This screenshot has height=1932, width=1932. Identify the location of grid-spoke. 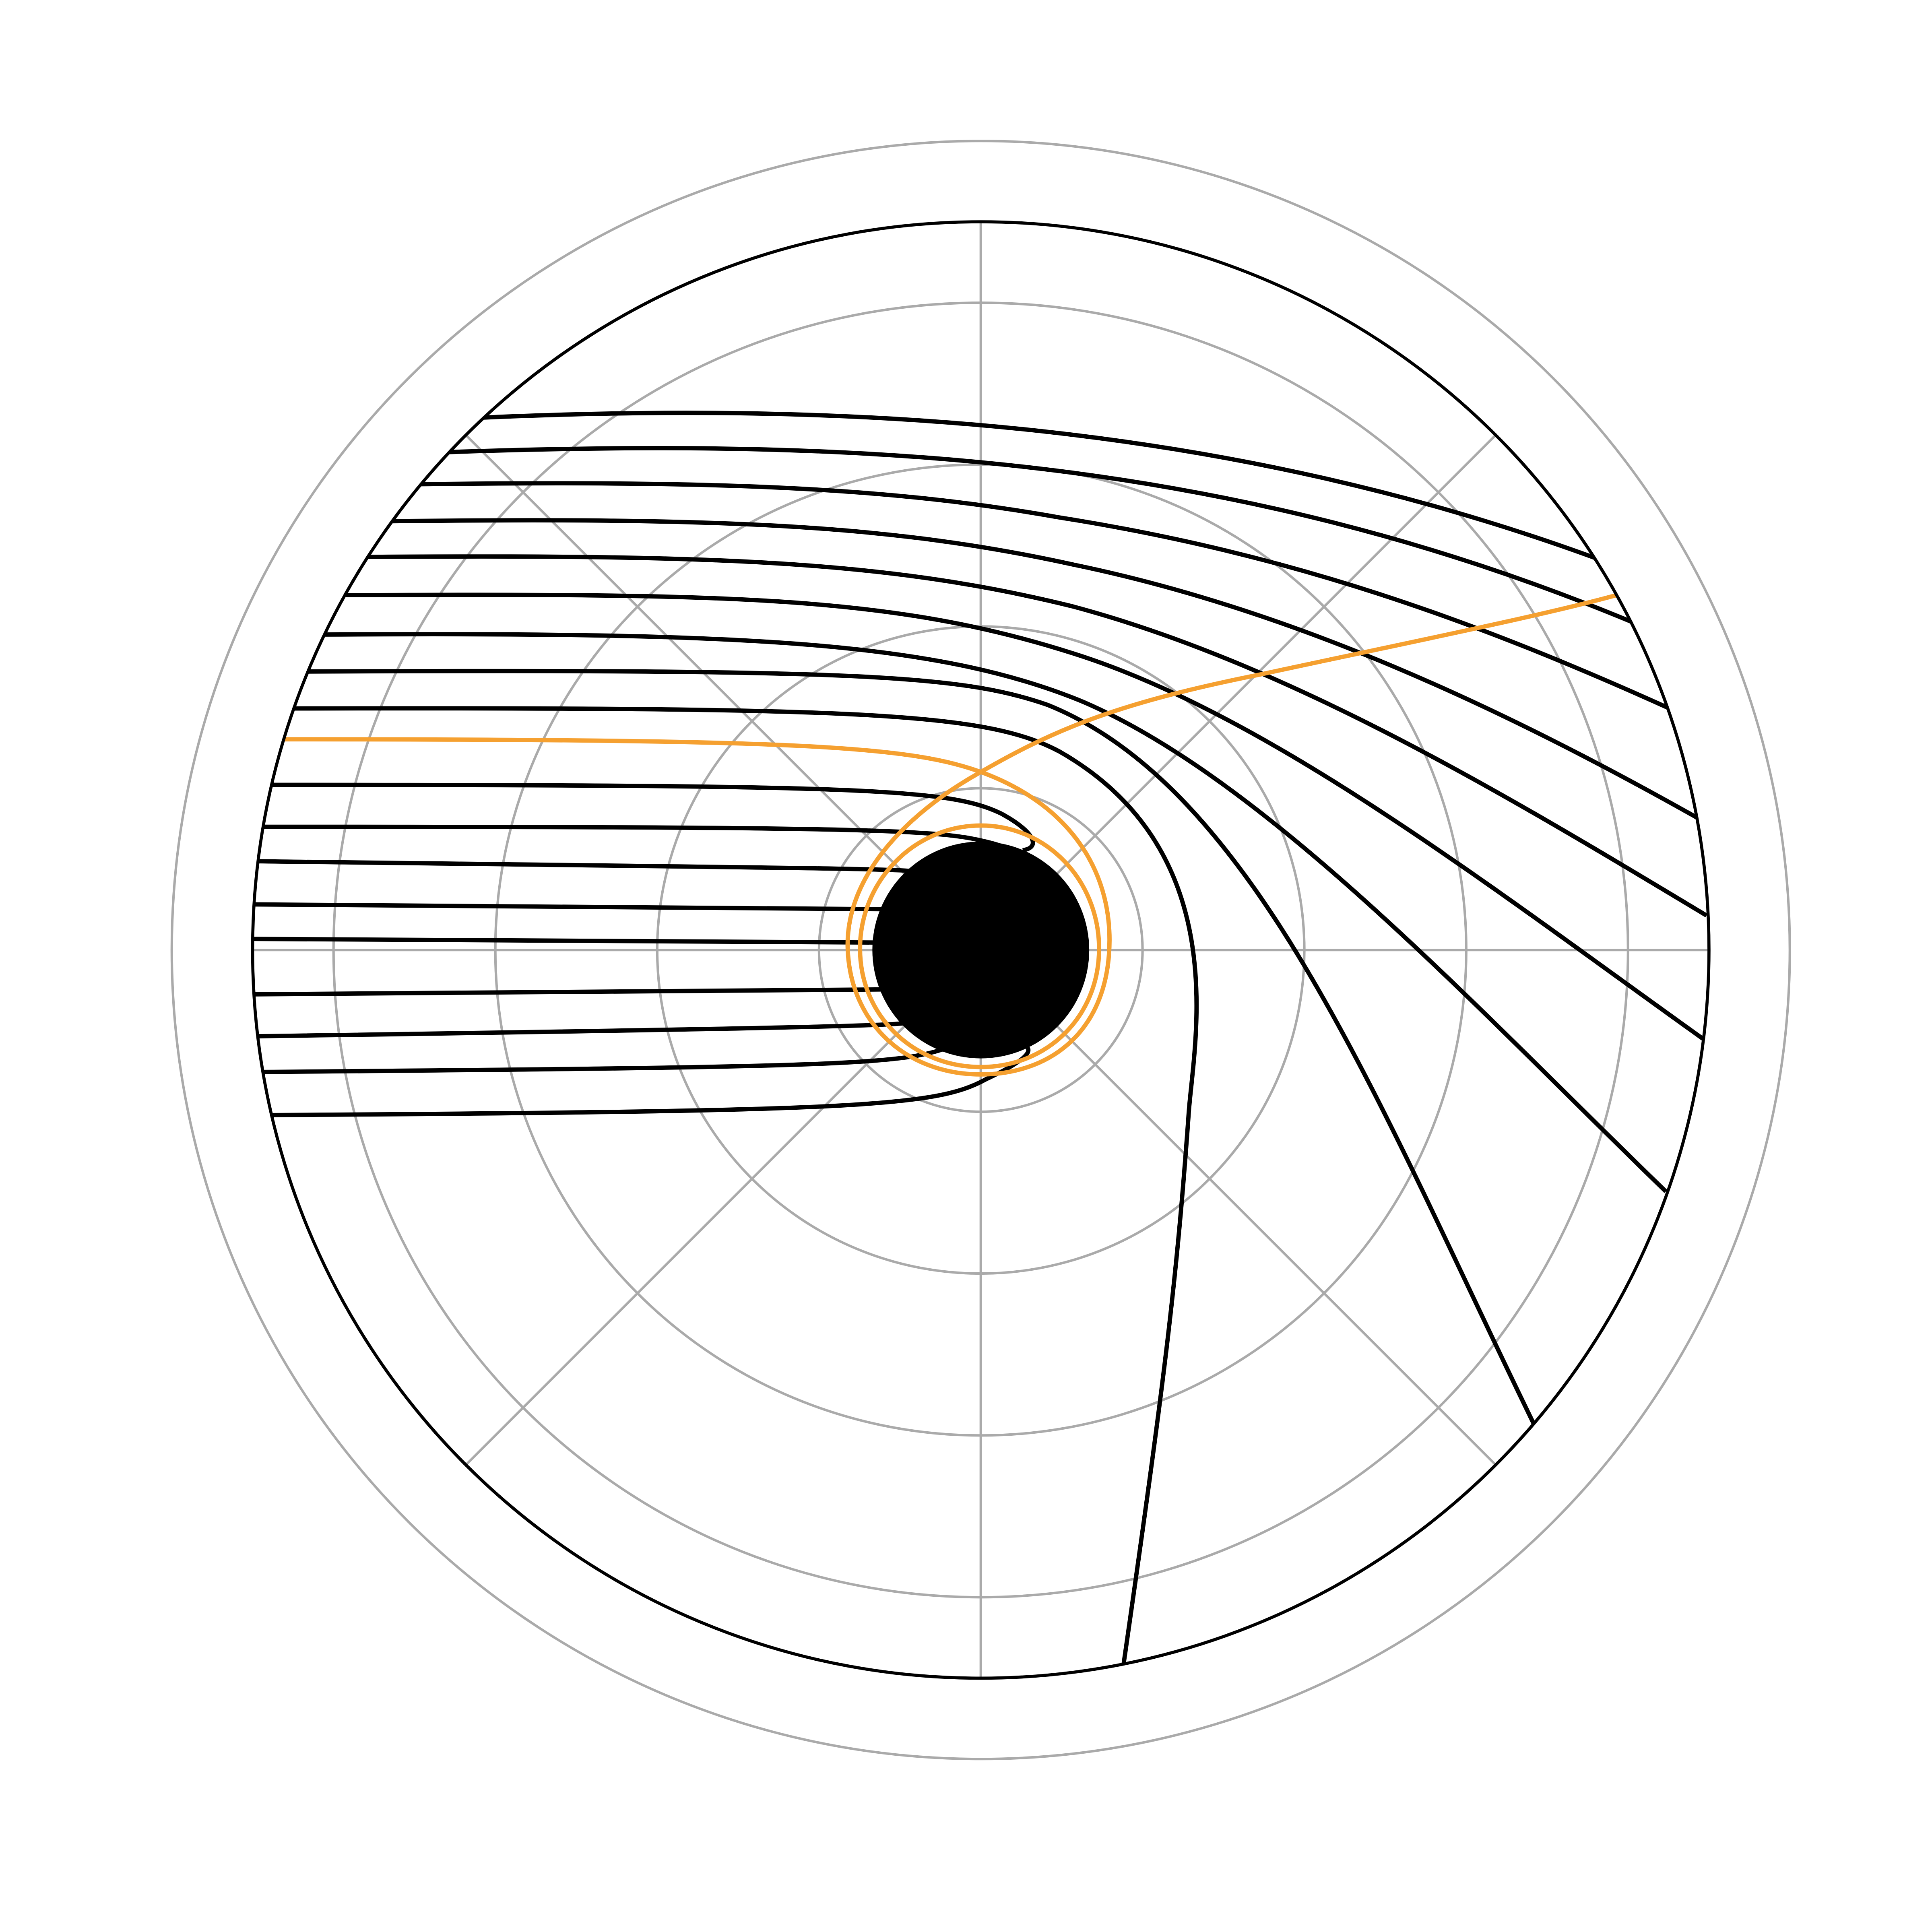
(1238, 1207).